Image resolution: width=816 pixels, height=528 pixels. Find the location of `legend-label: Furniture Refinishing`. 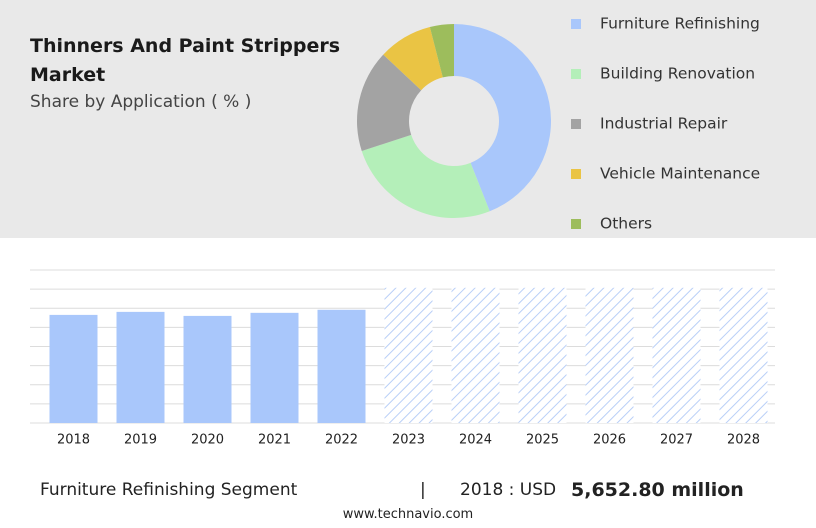

legend-label: Furniture Refinishing is located at coordinates (680, 24).